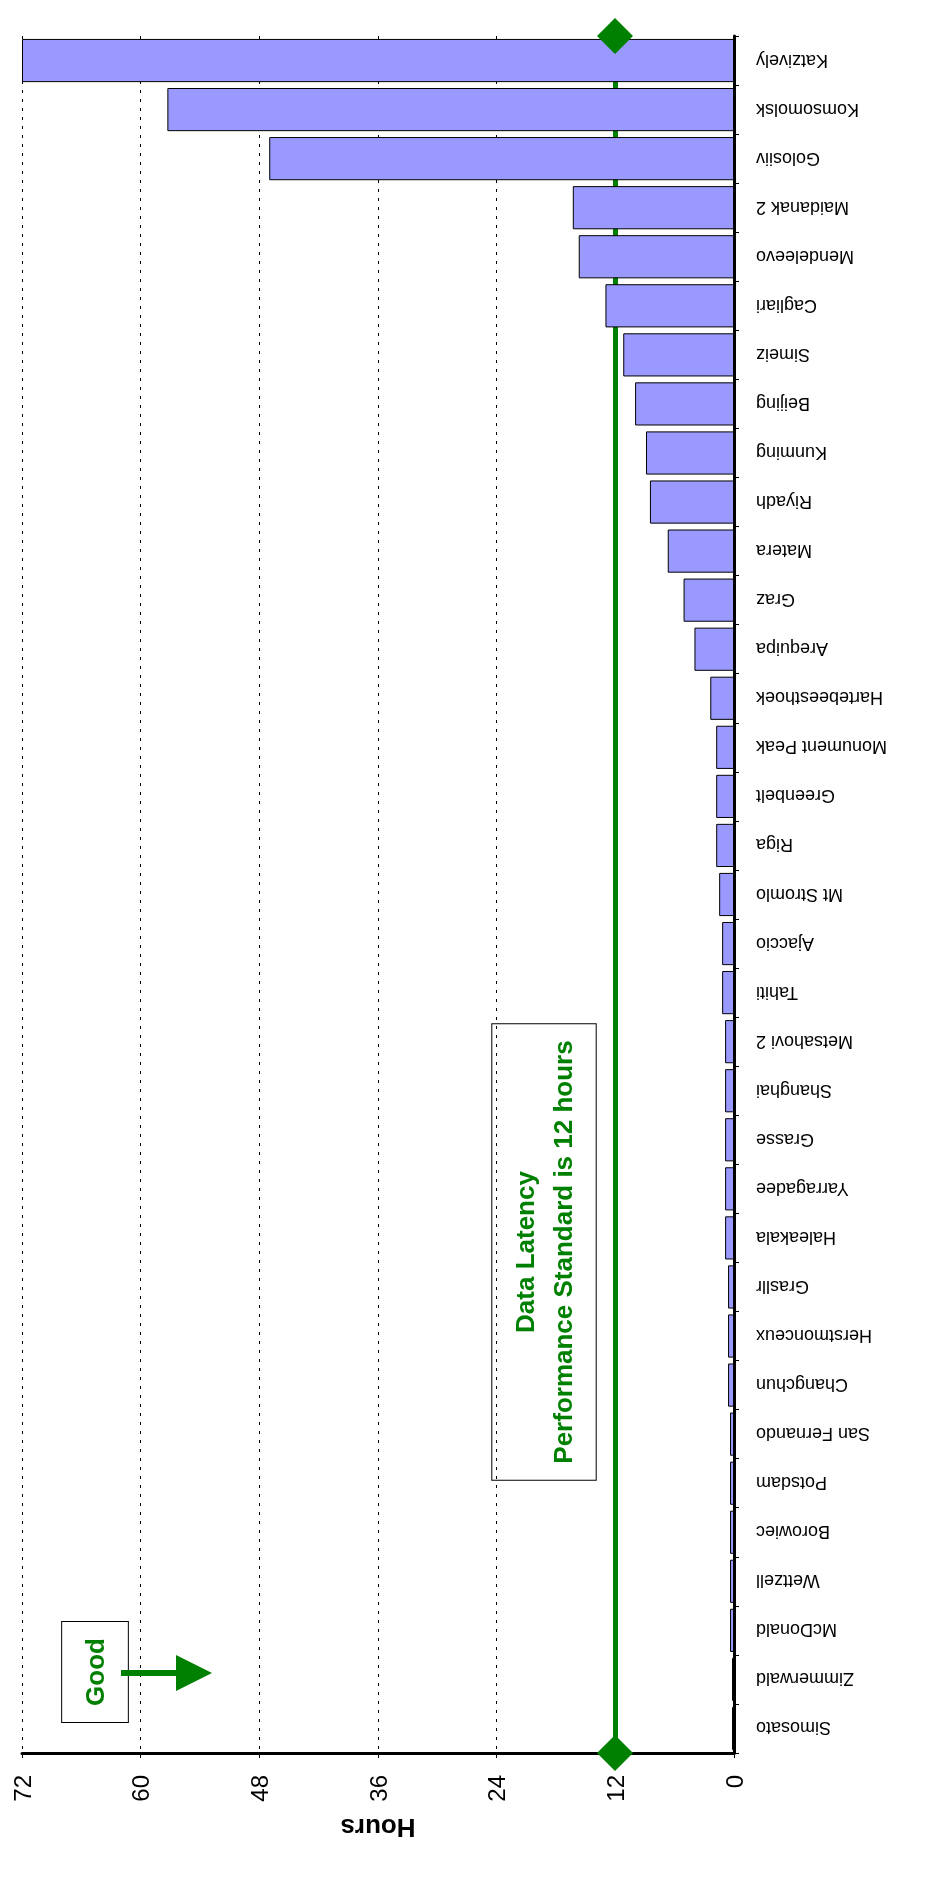 This screenshot has width=932, height=1881. I want to click on x-tick-label: 24, so click(497, 1788).